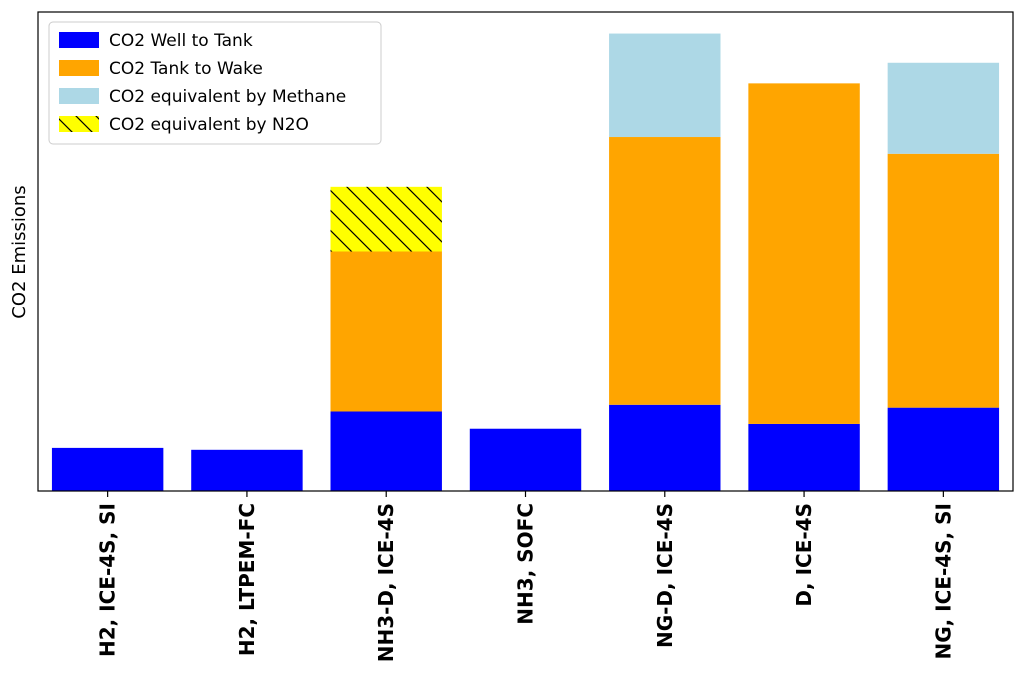 This screenshot has height=682, width=1024. Describe the element at coordinates (186, 69) in the screenshot. I see `legend-label: CO2 Tank to Wake` at that location.